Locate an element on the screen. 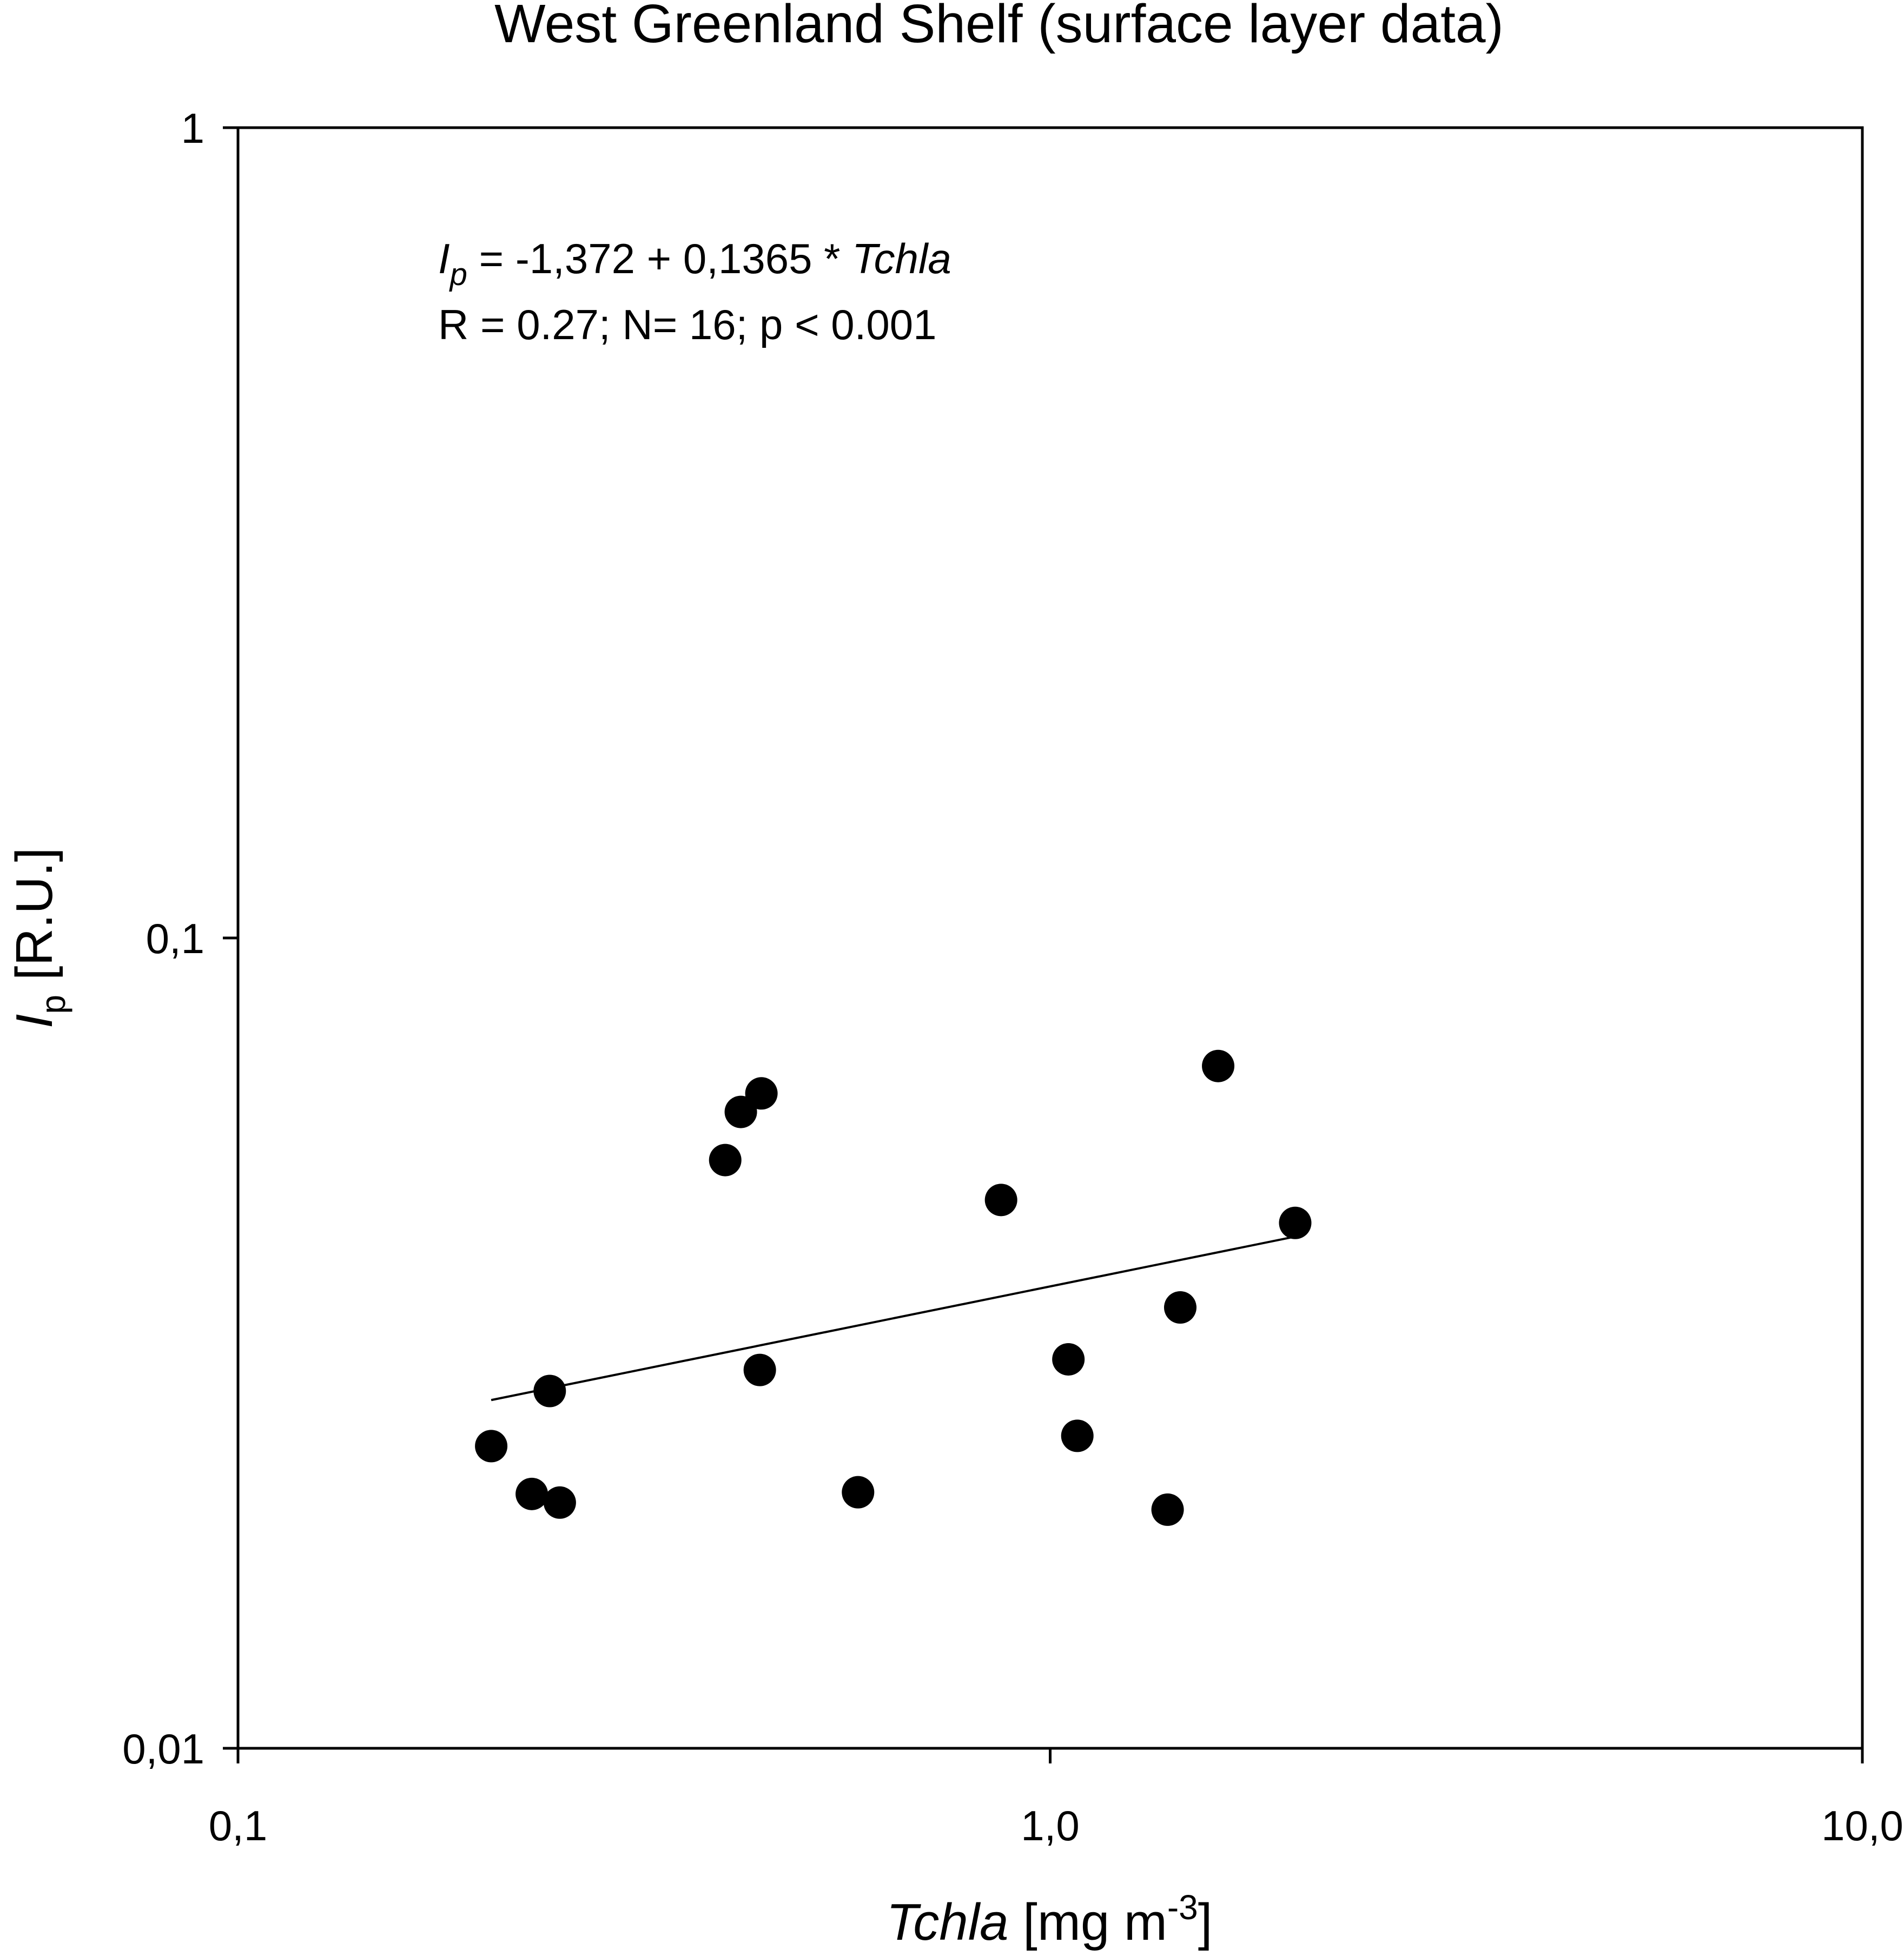  data-series is located at coordinates (893, 1287).